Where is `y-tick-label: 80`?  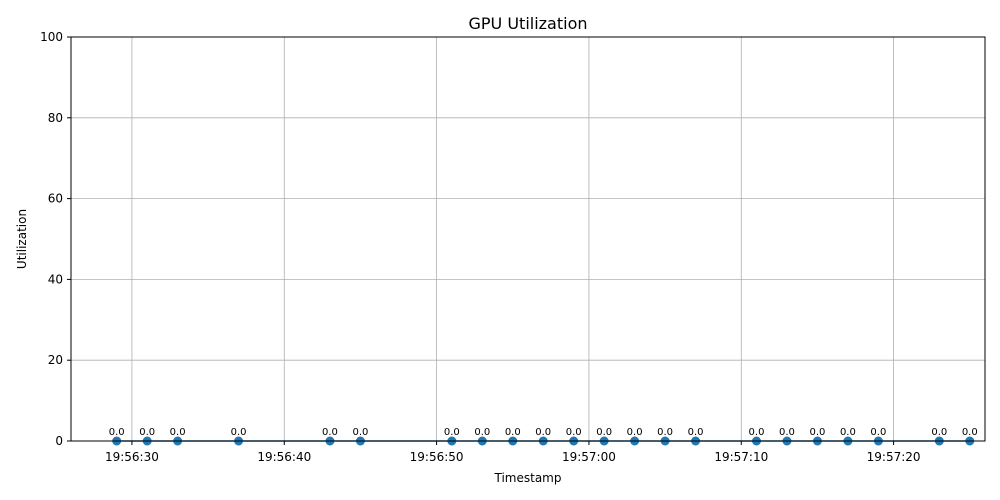 y-tick-label: 80 is located at coordinates (55, 118).